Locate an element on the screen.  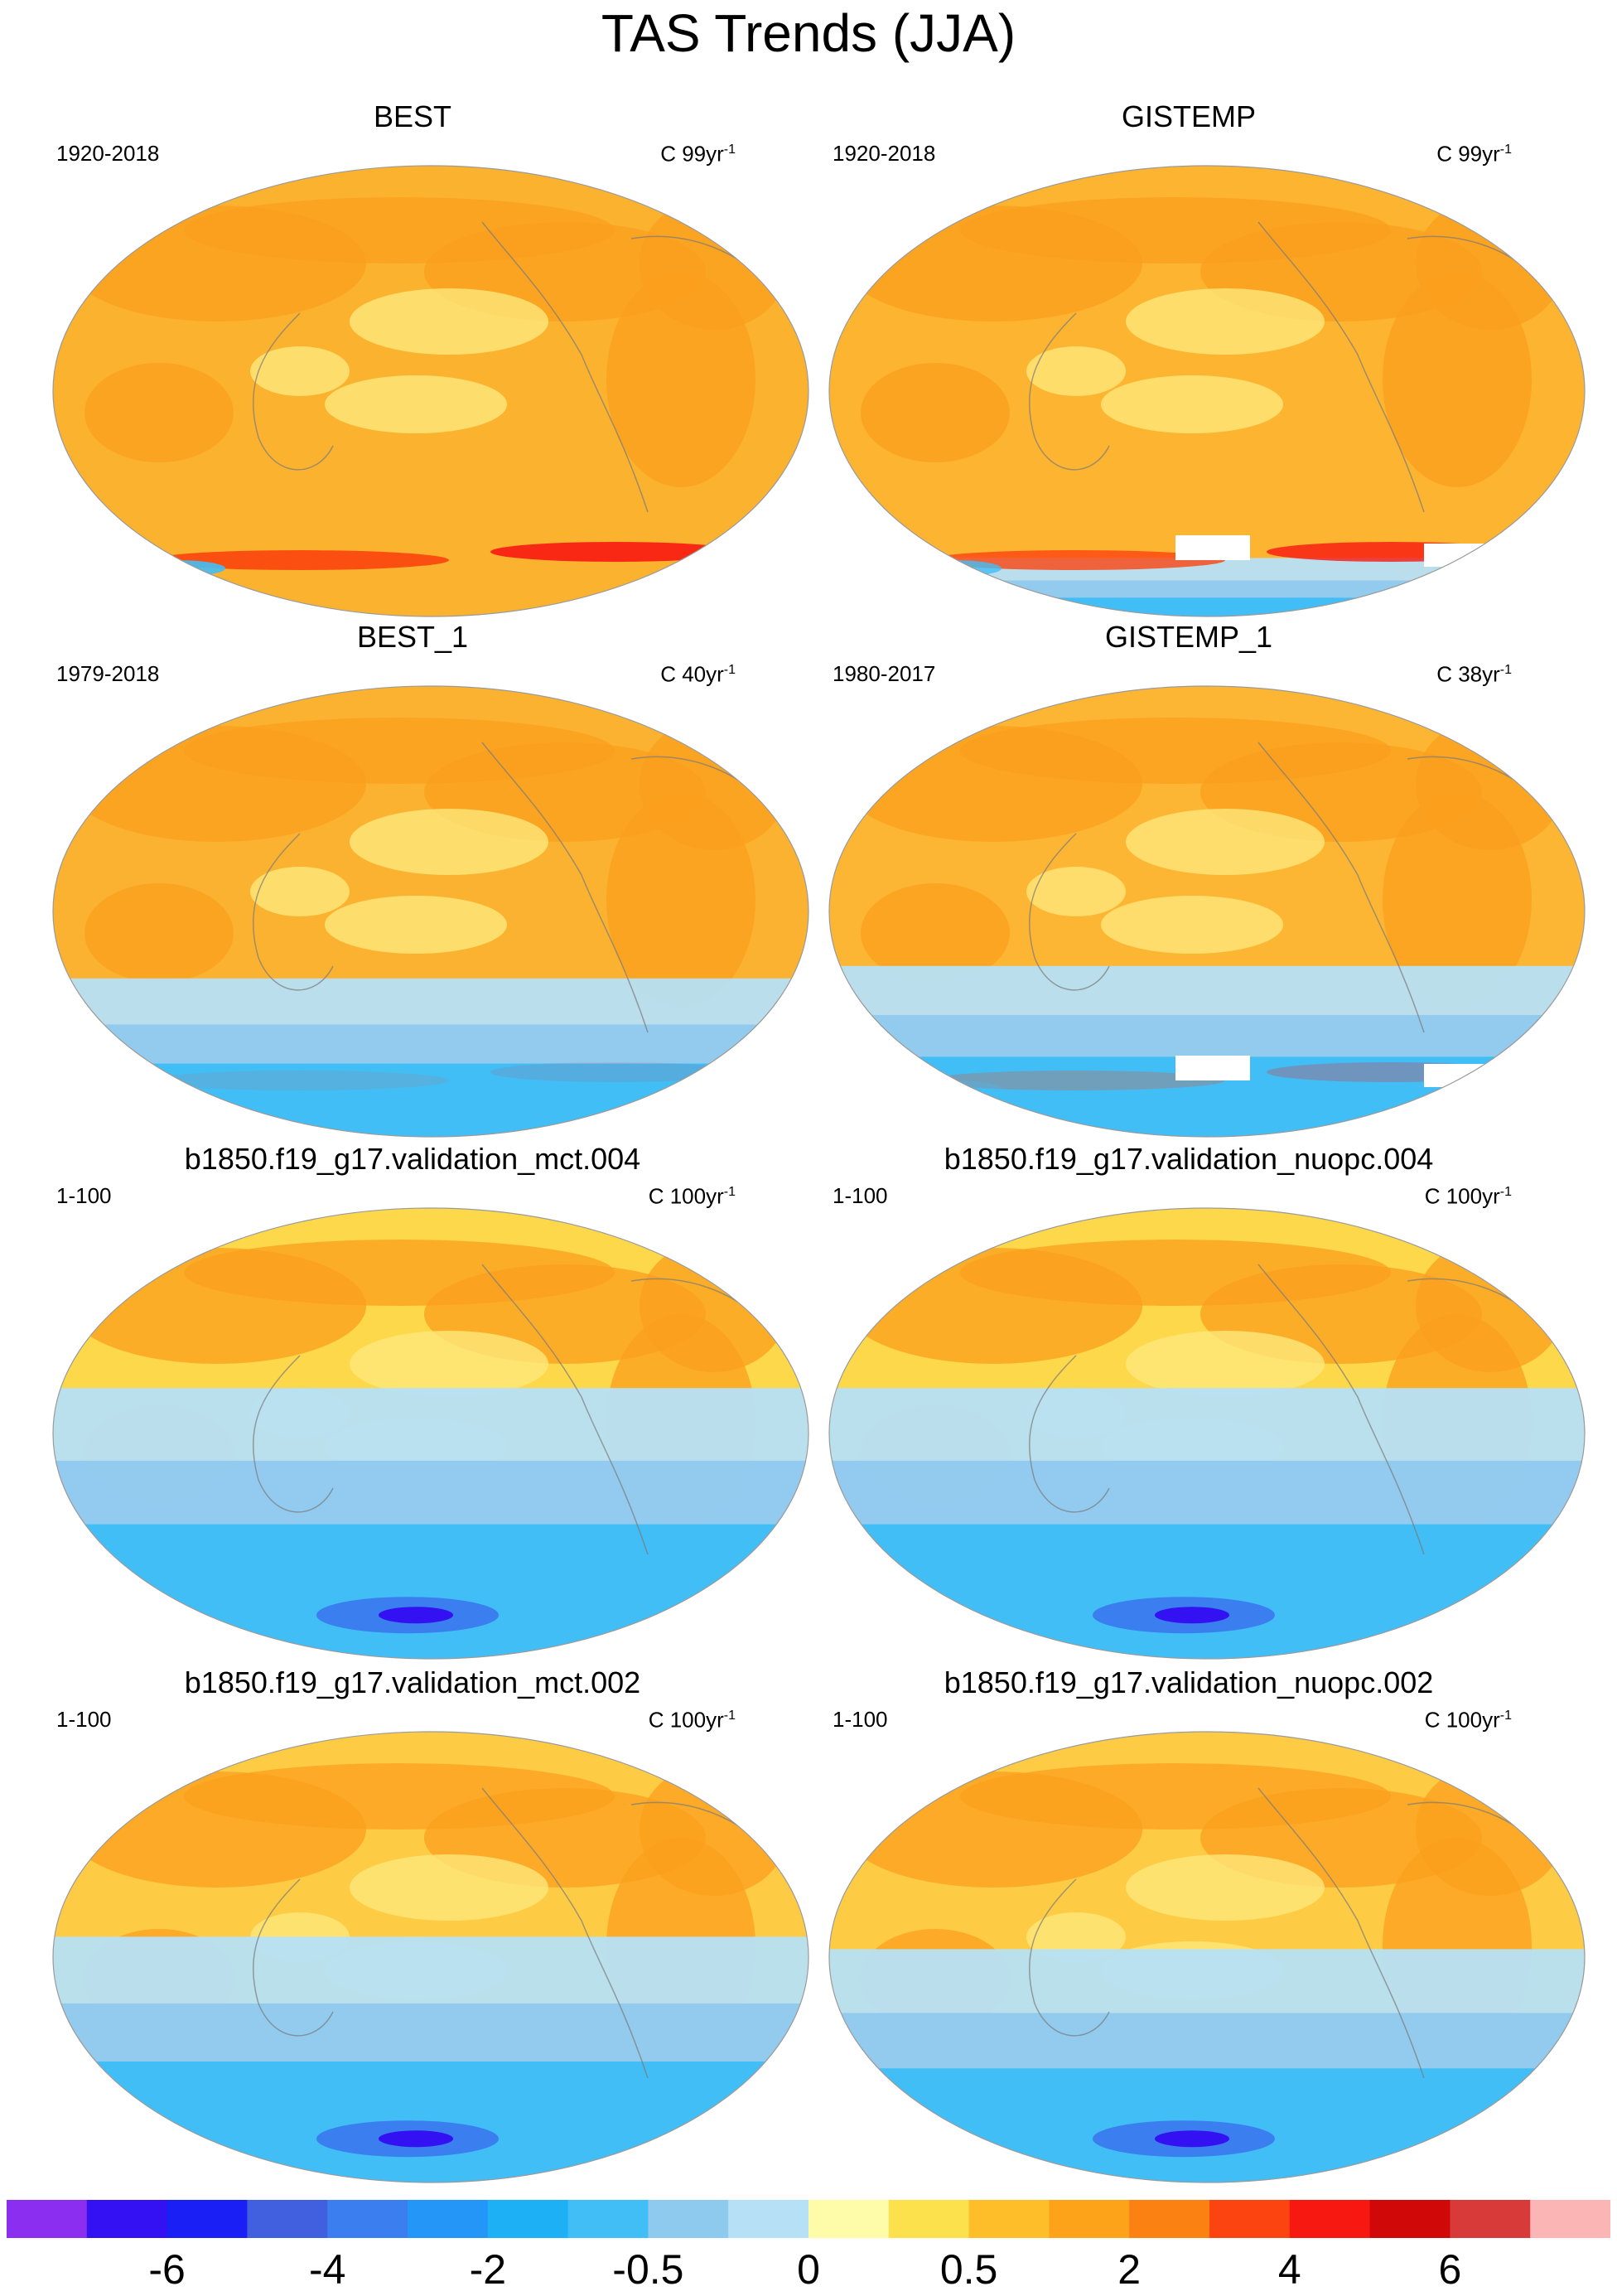
colorbar-tick-label: -2 is located at coordinates (488, 2269).